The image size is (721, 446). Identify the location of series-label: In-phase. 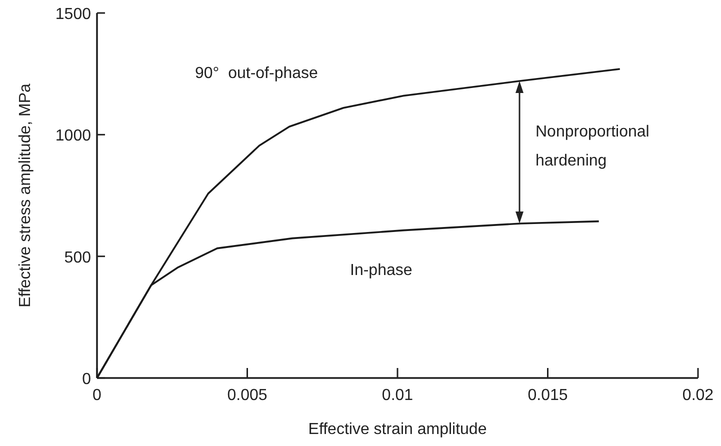
(381, 270).